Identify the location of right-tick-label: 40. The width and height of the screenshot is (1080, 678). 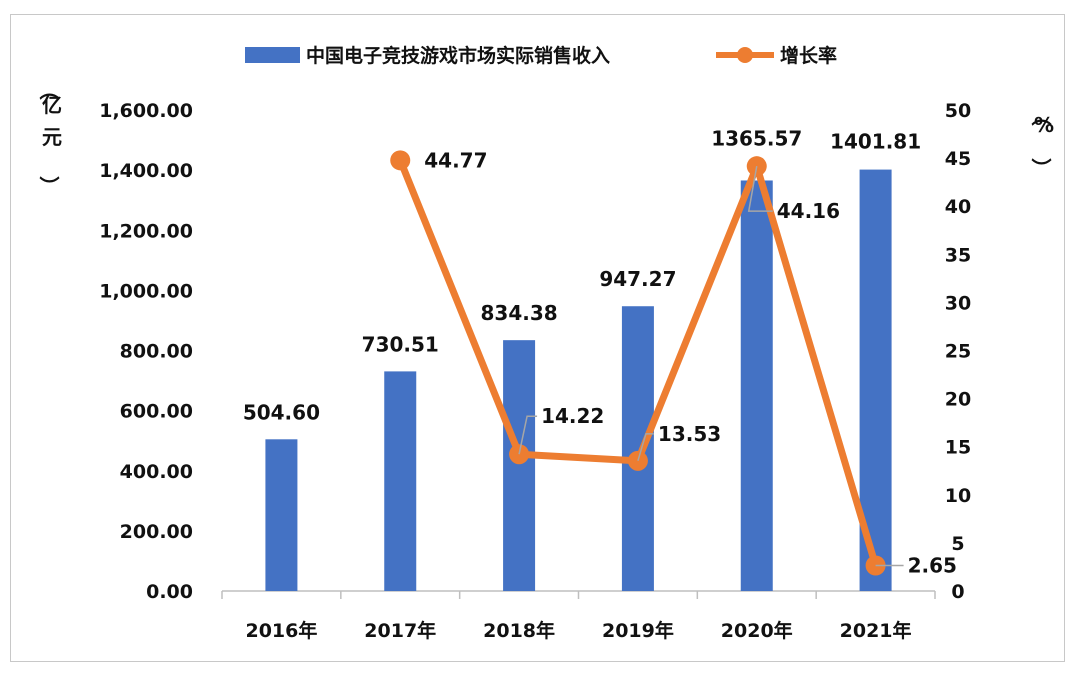
(958, 207).